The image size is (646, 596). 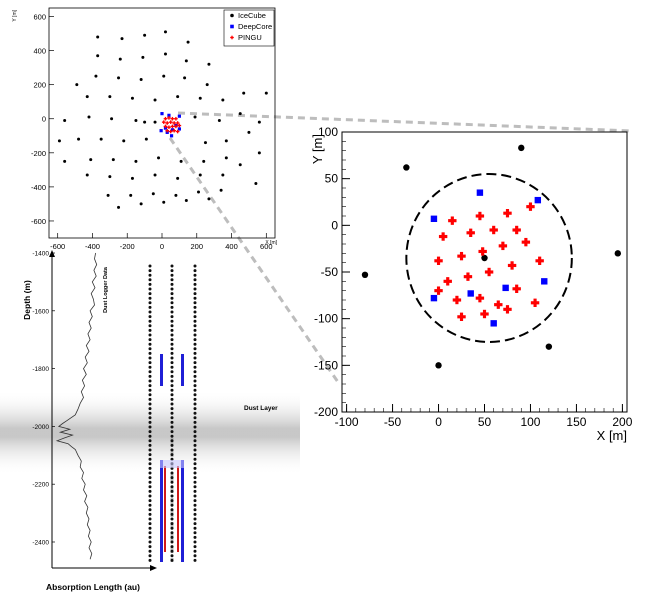 I want to click on y-axis-label: Y [m], so click(x=15, y=15).